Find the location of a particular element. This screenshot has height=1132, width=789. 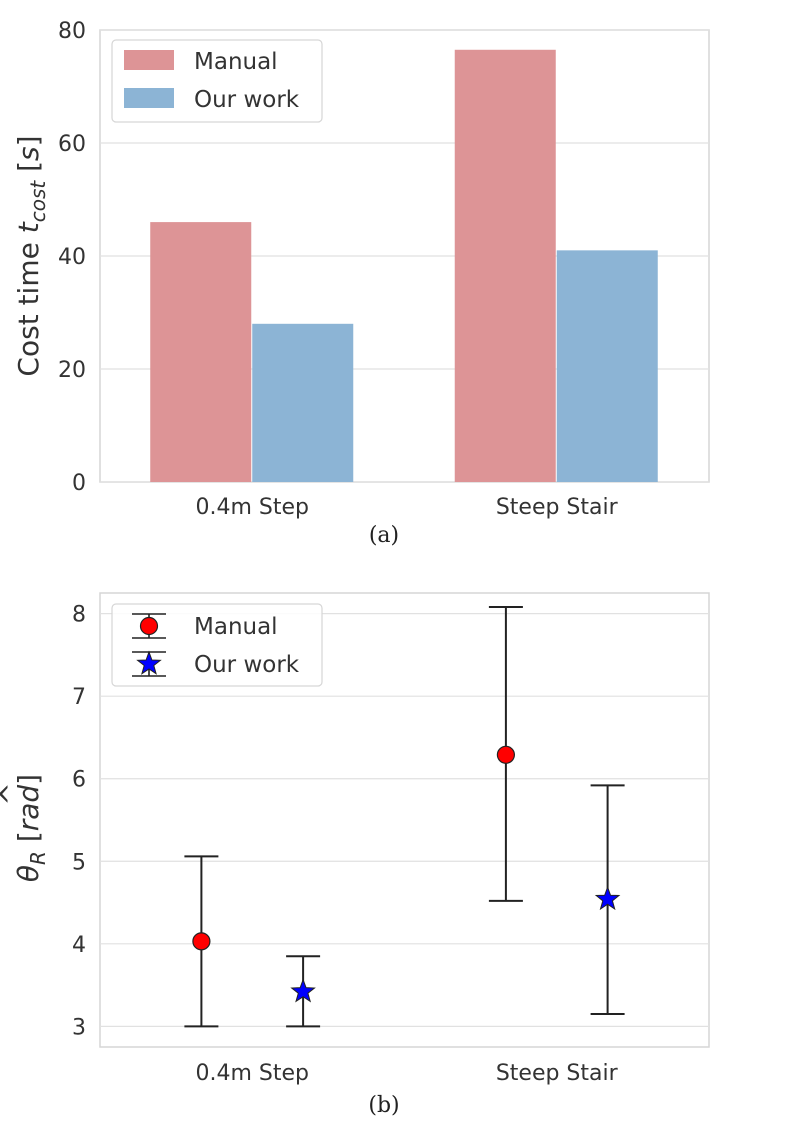

y-tick-labels: 0 20 40 60 80 is located at coordinates (72, 257).